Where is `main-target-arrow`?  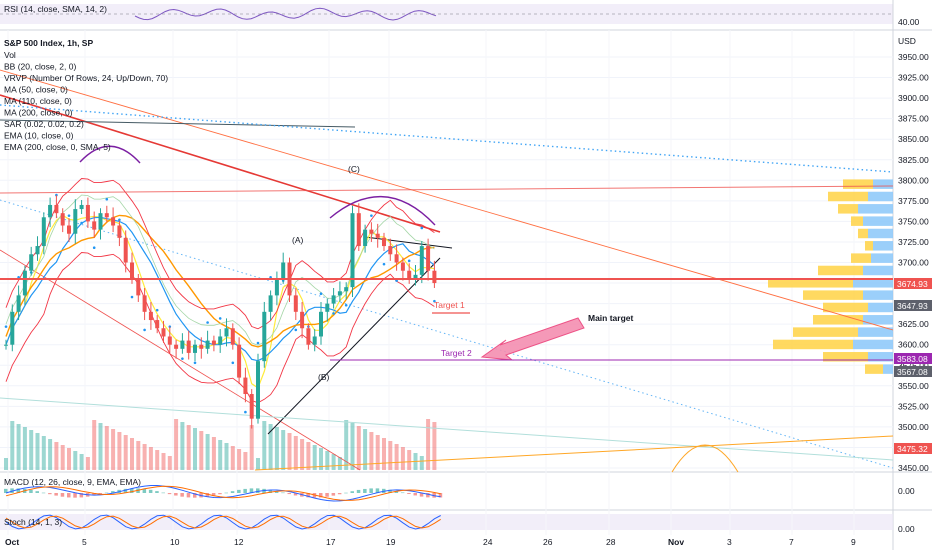 main-target-arrow is located at coordinates (532, 339).